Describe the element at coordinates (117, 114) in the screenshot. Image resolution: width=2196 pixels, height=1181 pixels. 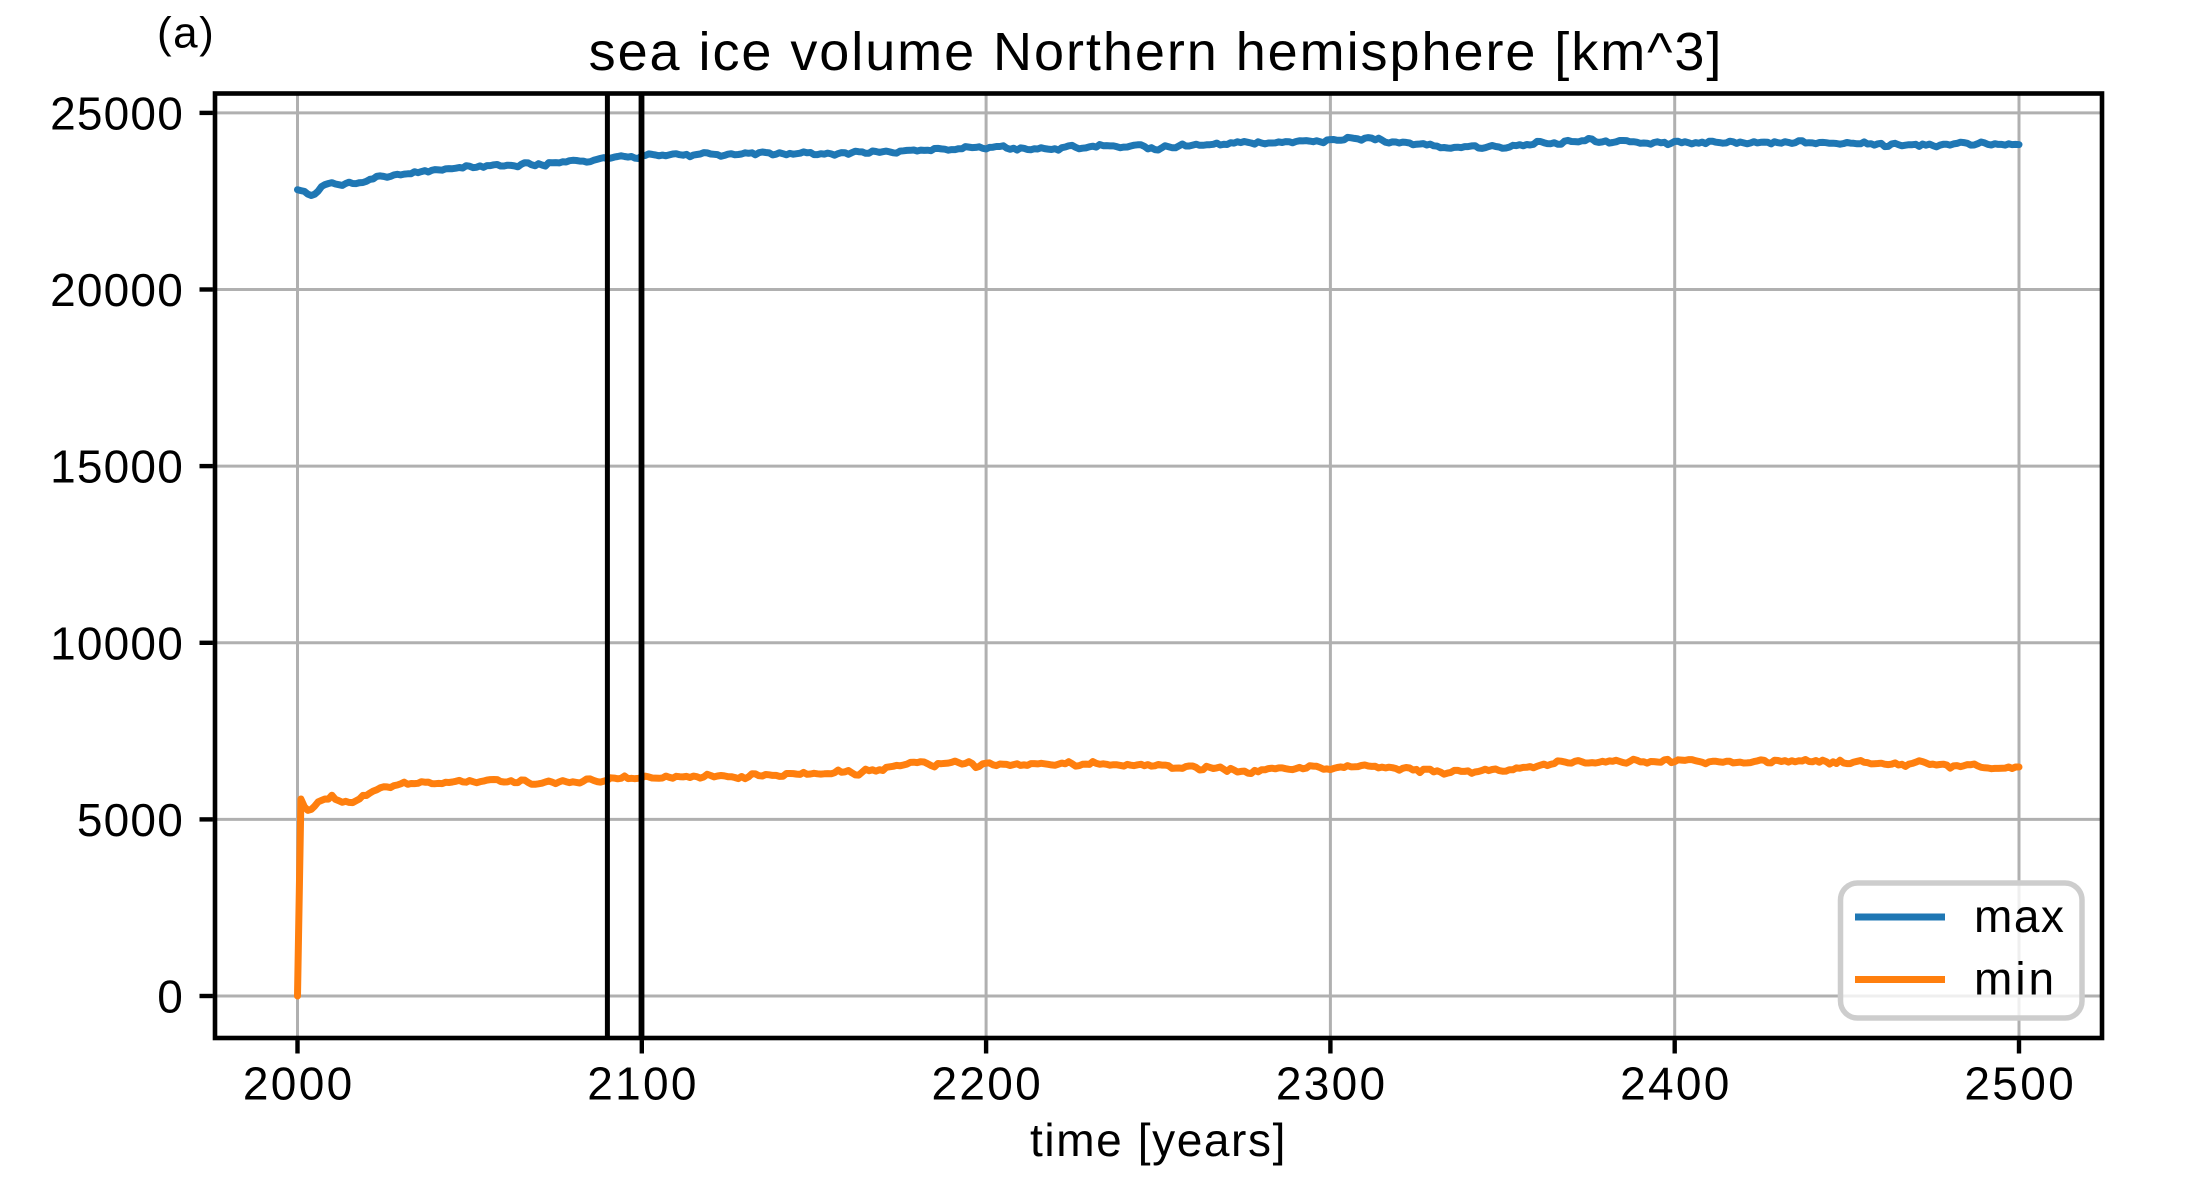
I see `svg-text: 25000` at that location.